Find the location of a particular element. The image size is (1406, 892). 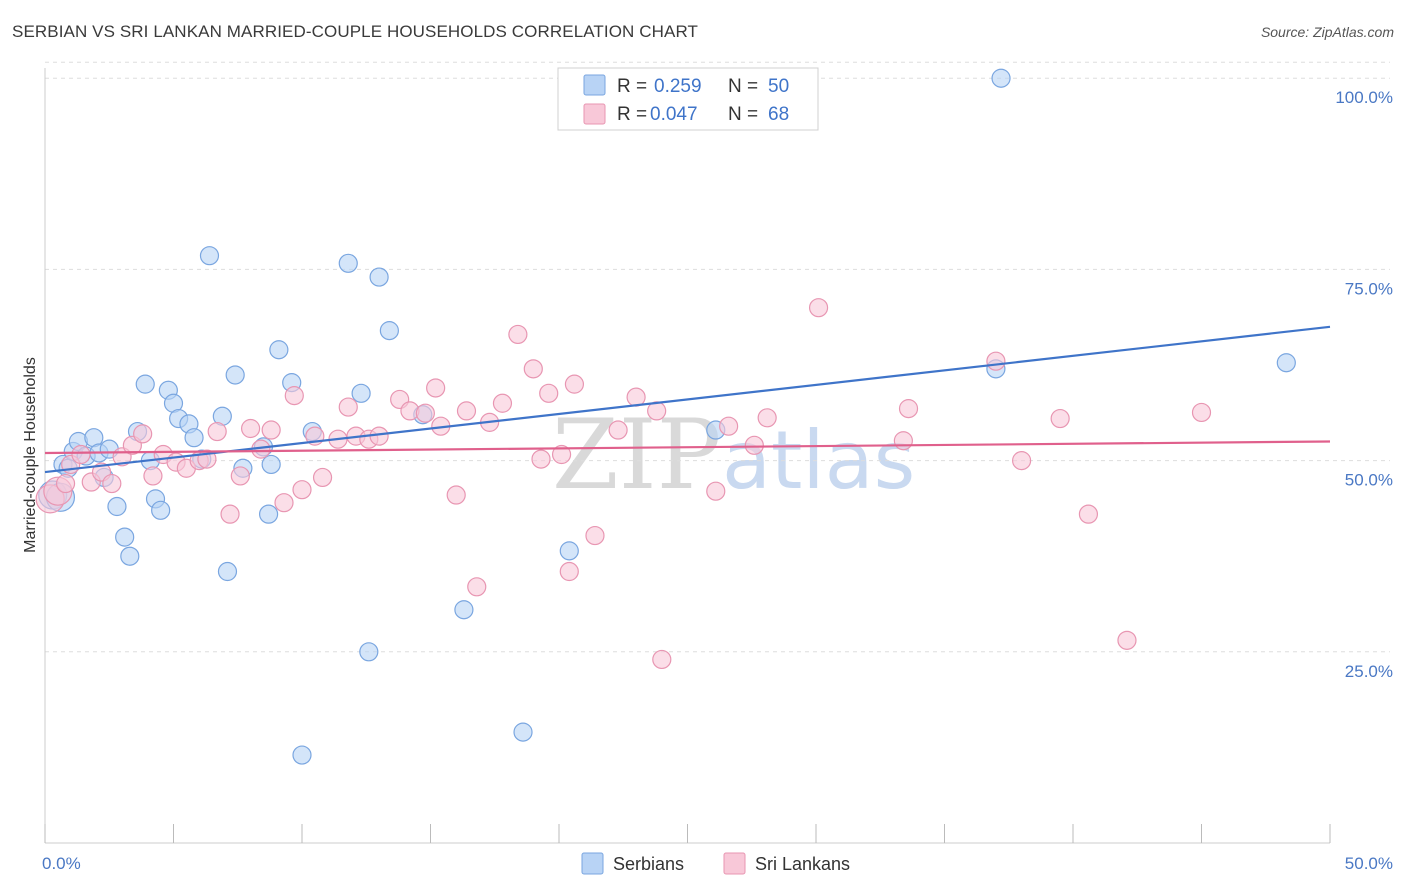

y-tick-label-100: 100.0% is located at coordinates (1364, 97).